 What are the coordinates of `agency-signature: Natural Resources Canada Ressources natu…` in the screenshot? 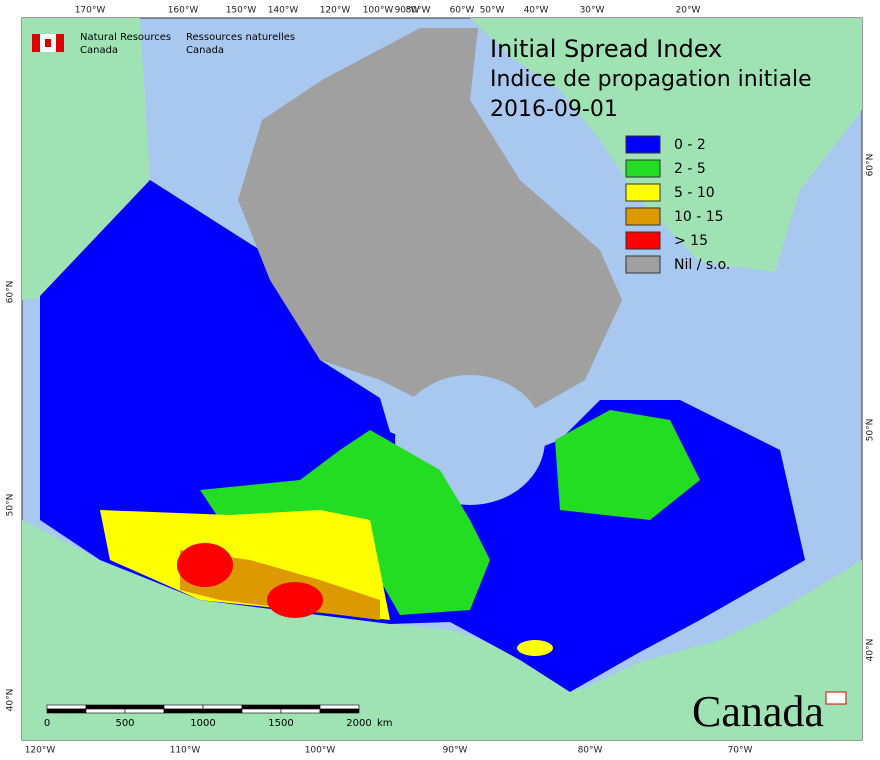 It's located at (163, 44).